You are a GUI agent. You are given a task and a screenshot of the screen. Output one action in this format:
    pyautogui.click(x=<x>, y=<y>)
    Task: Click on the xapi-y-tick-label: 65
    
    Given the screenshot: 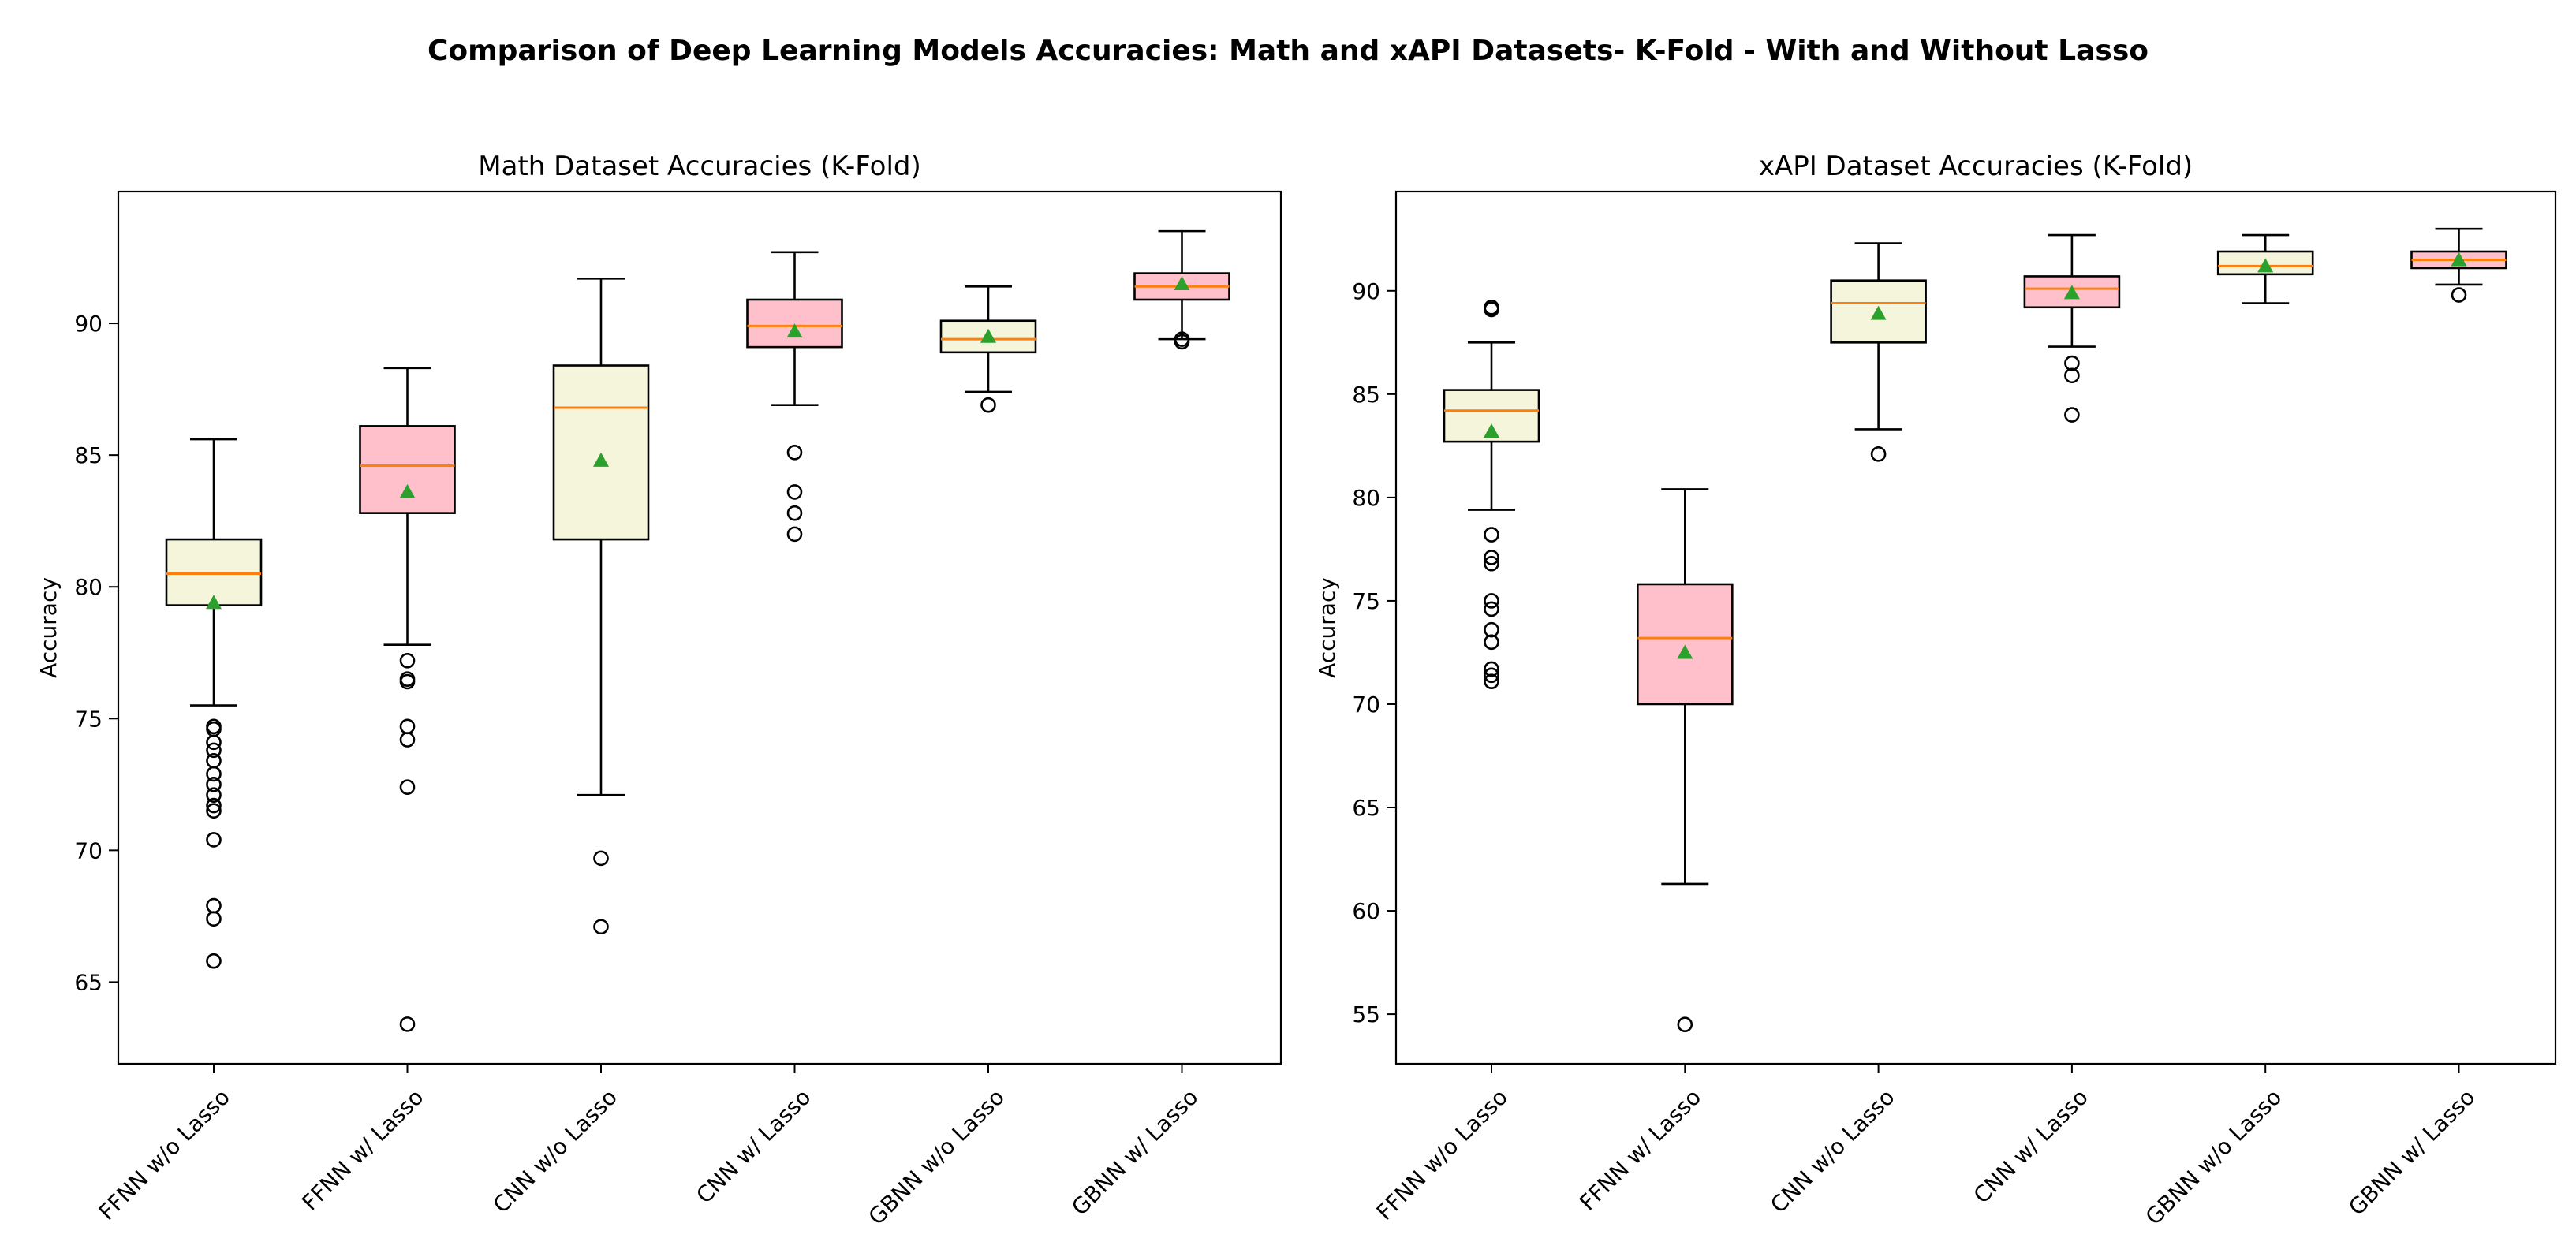 What is the action you would take?
    pyautogui.click(x=1366, y=808)
    